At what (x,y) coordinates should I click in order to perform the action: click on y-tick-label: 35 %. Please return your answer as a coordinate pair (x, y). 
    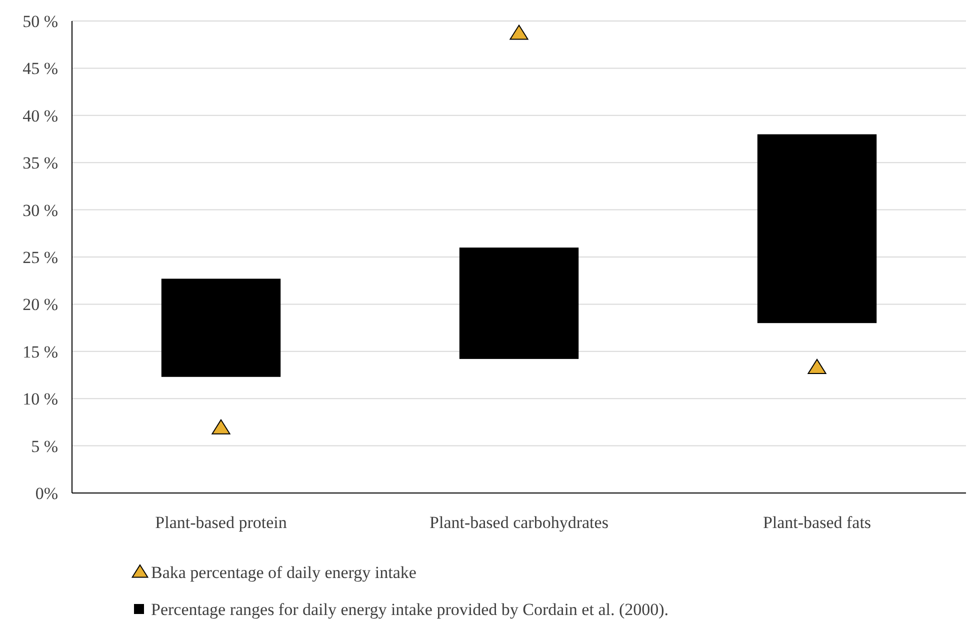
    Looking at the image, I should click on (40, 163).